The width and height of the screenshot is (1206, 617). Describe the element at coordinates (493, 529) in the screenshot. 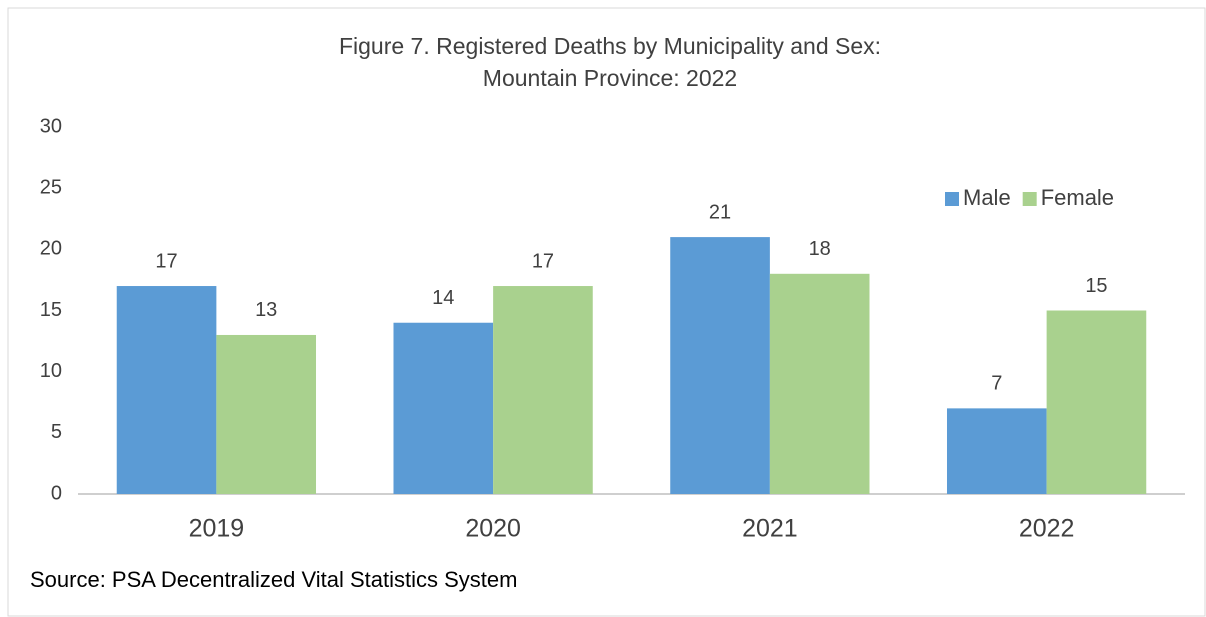

I see `x-tick-label: 2020` at that location.